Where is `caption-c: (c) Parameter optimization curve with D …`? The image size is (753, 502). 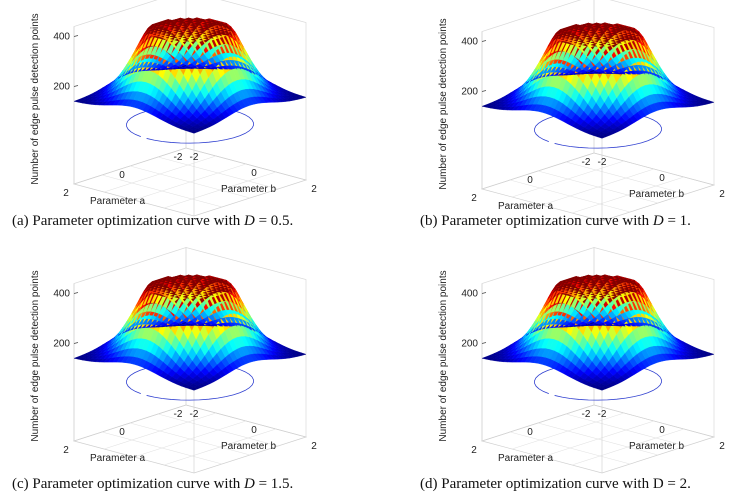 caption-c: (c) Parameter optimization curve with D … is located at coordinates (153, 484).